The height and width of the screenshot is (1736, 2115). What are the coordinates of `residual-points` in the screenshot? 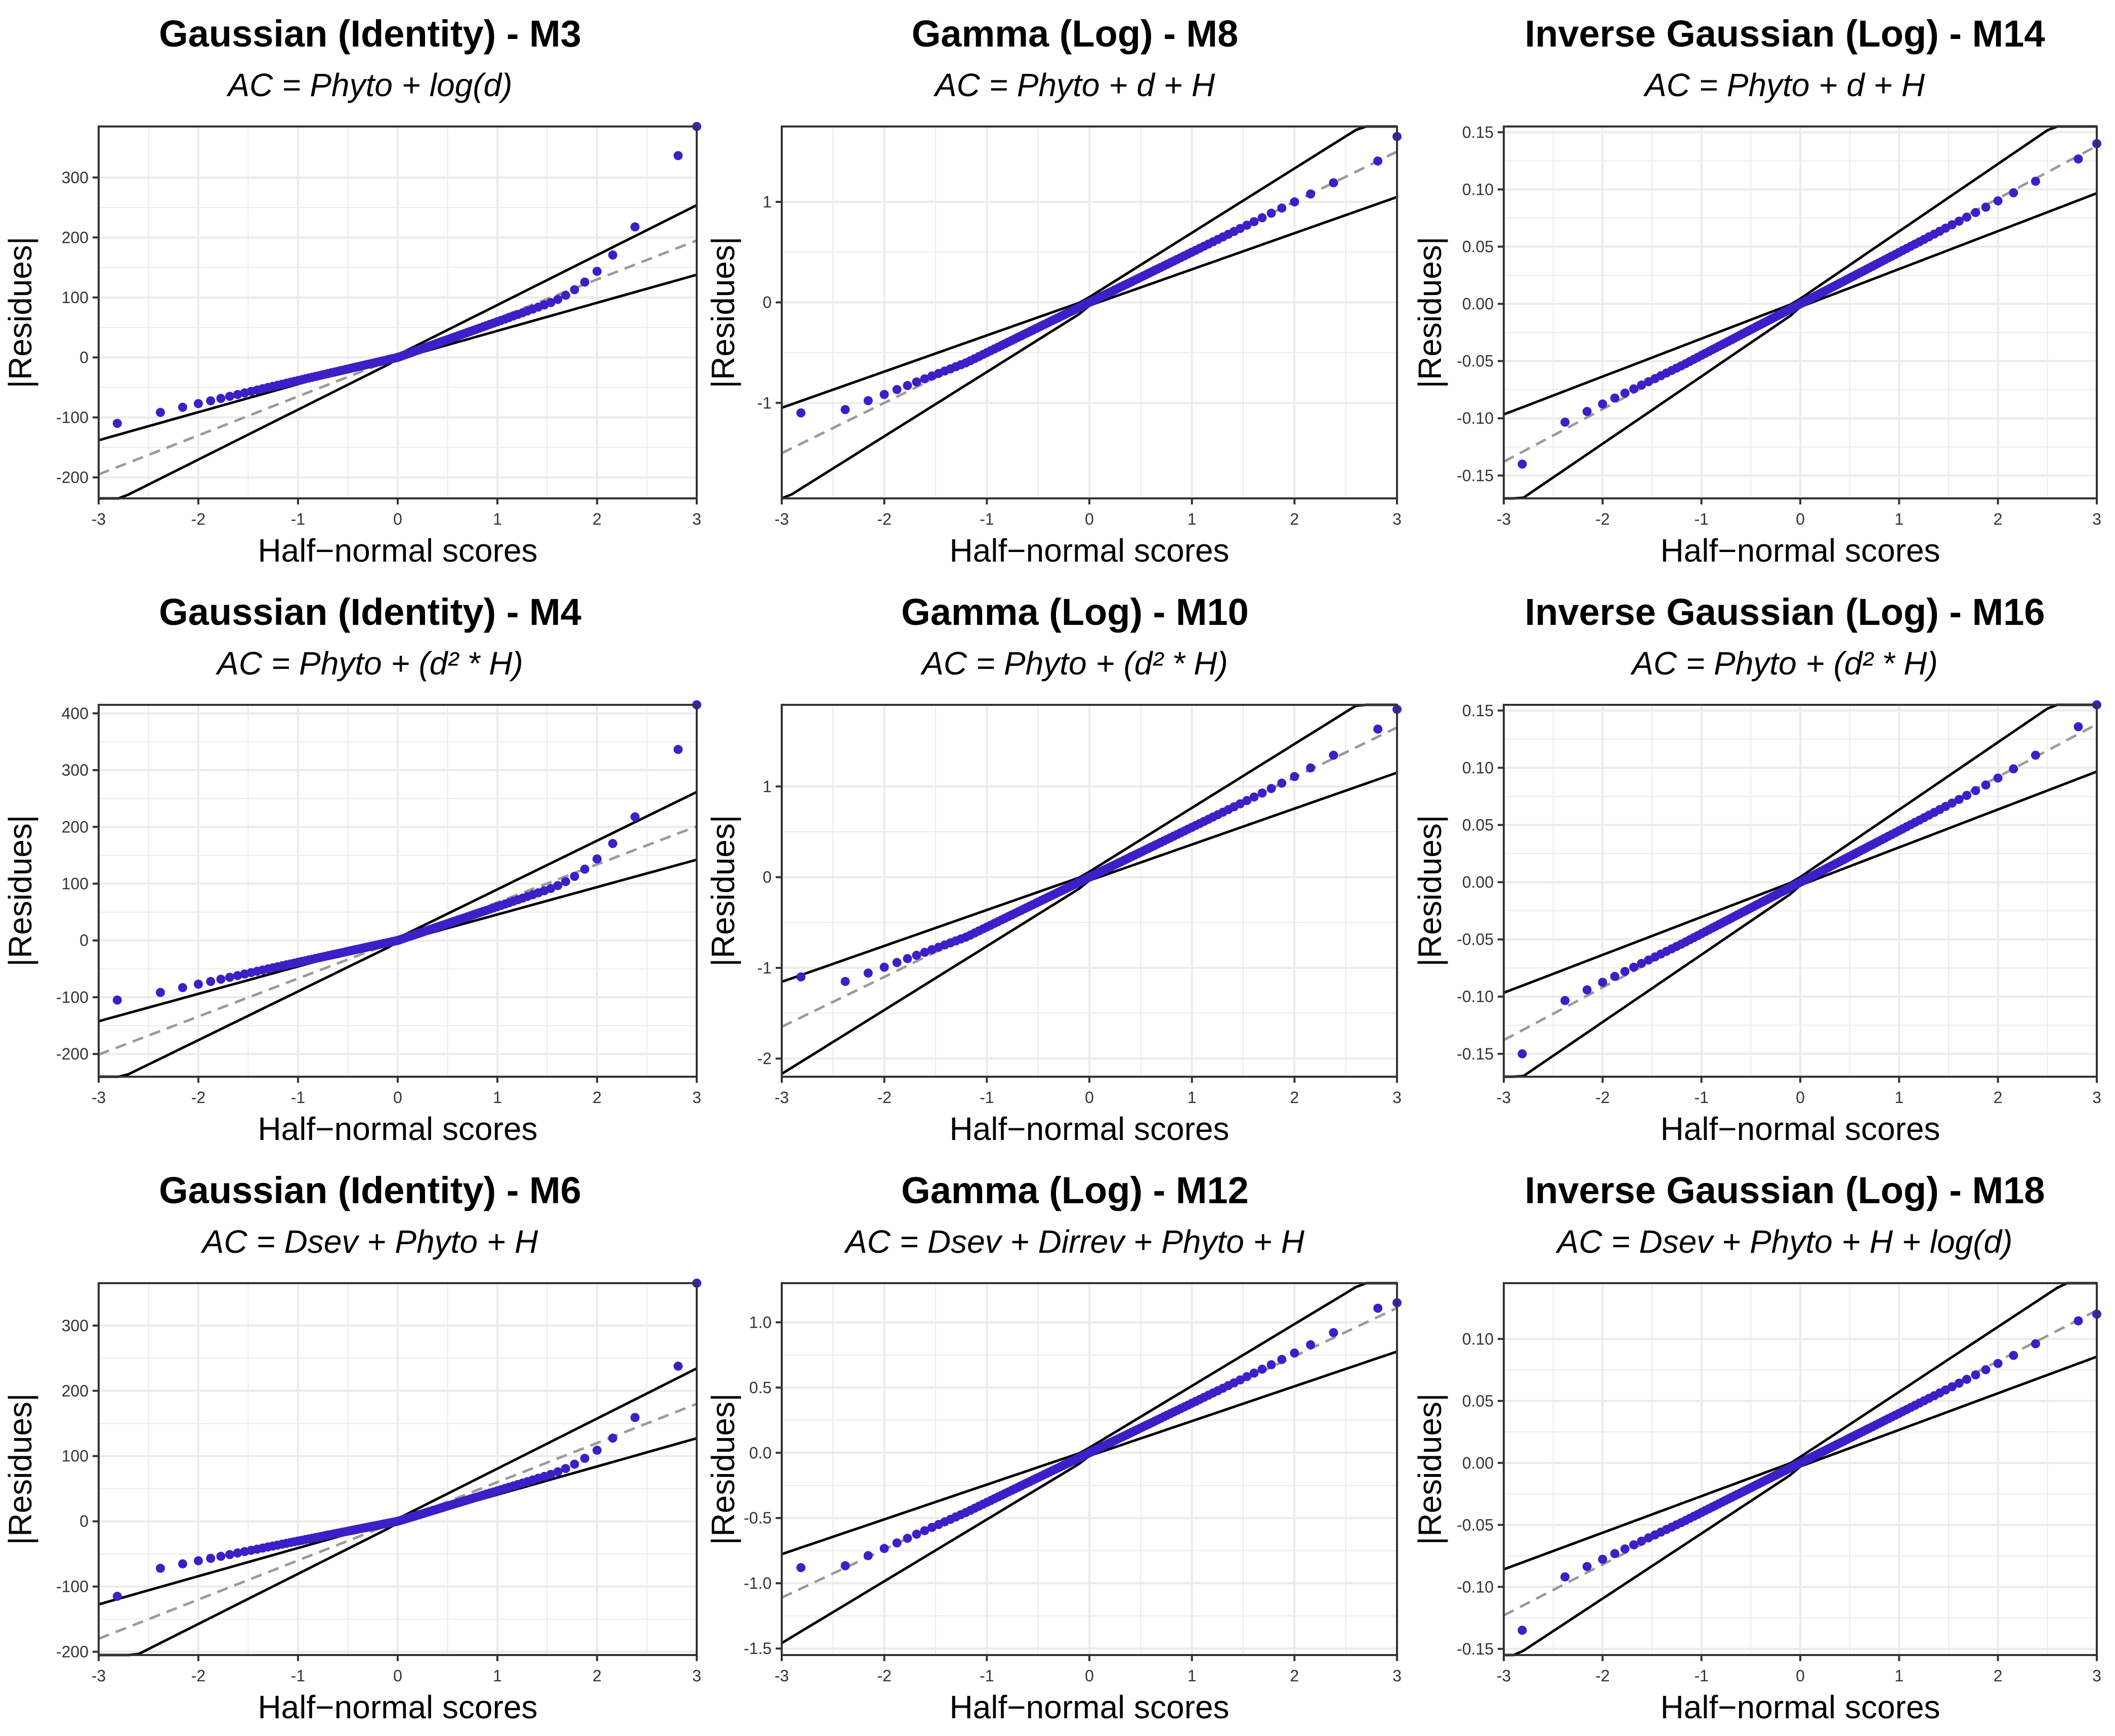 It's located at (1099, 275).